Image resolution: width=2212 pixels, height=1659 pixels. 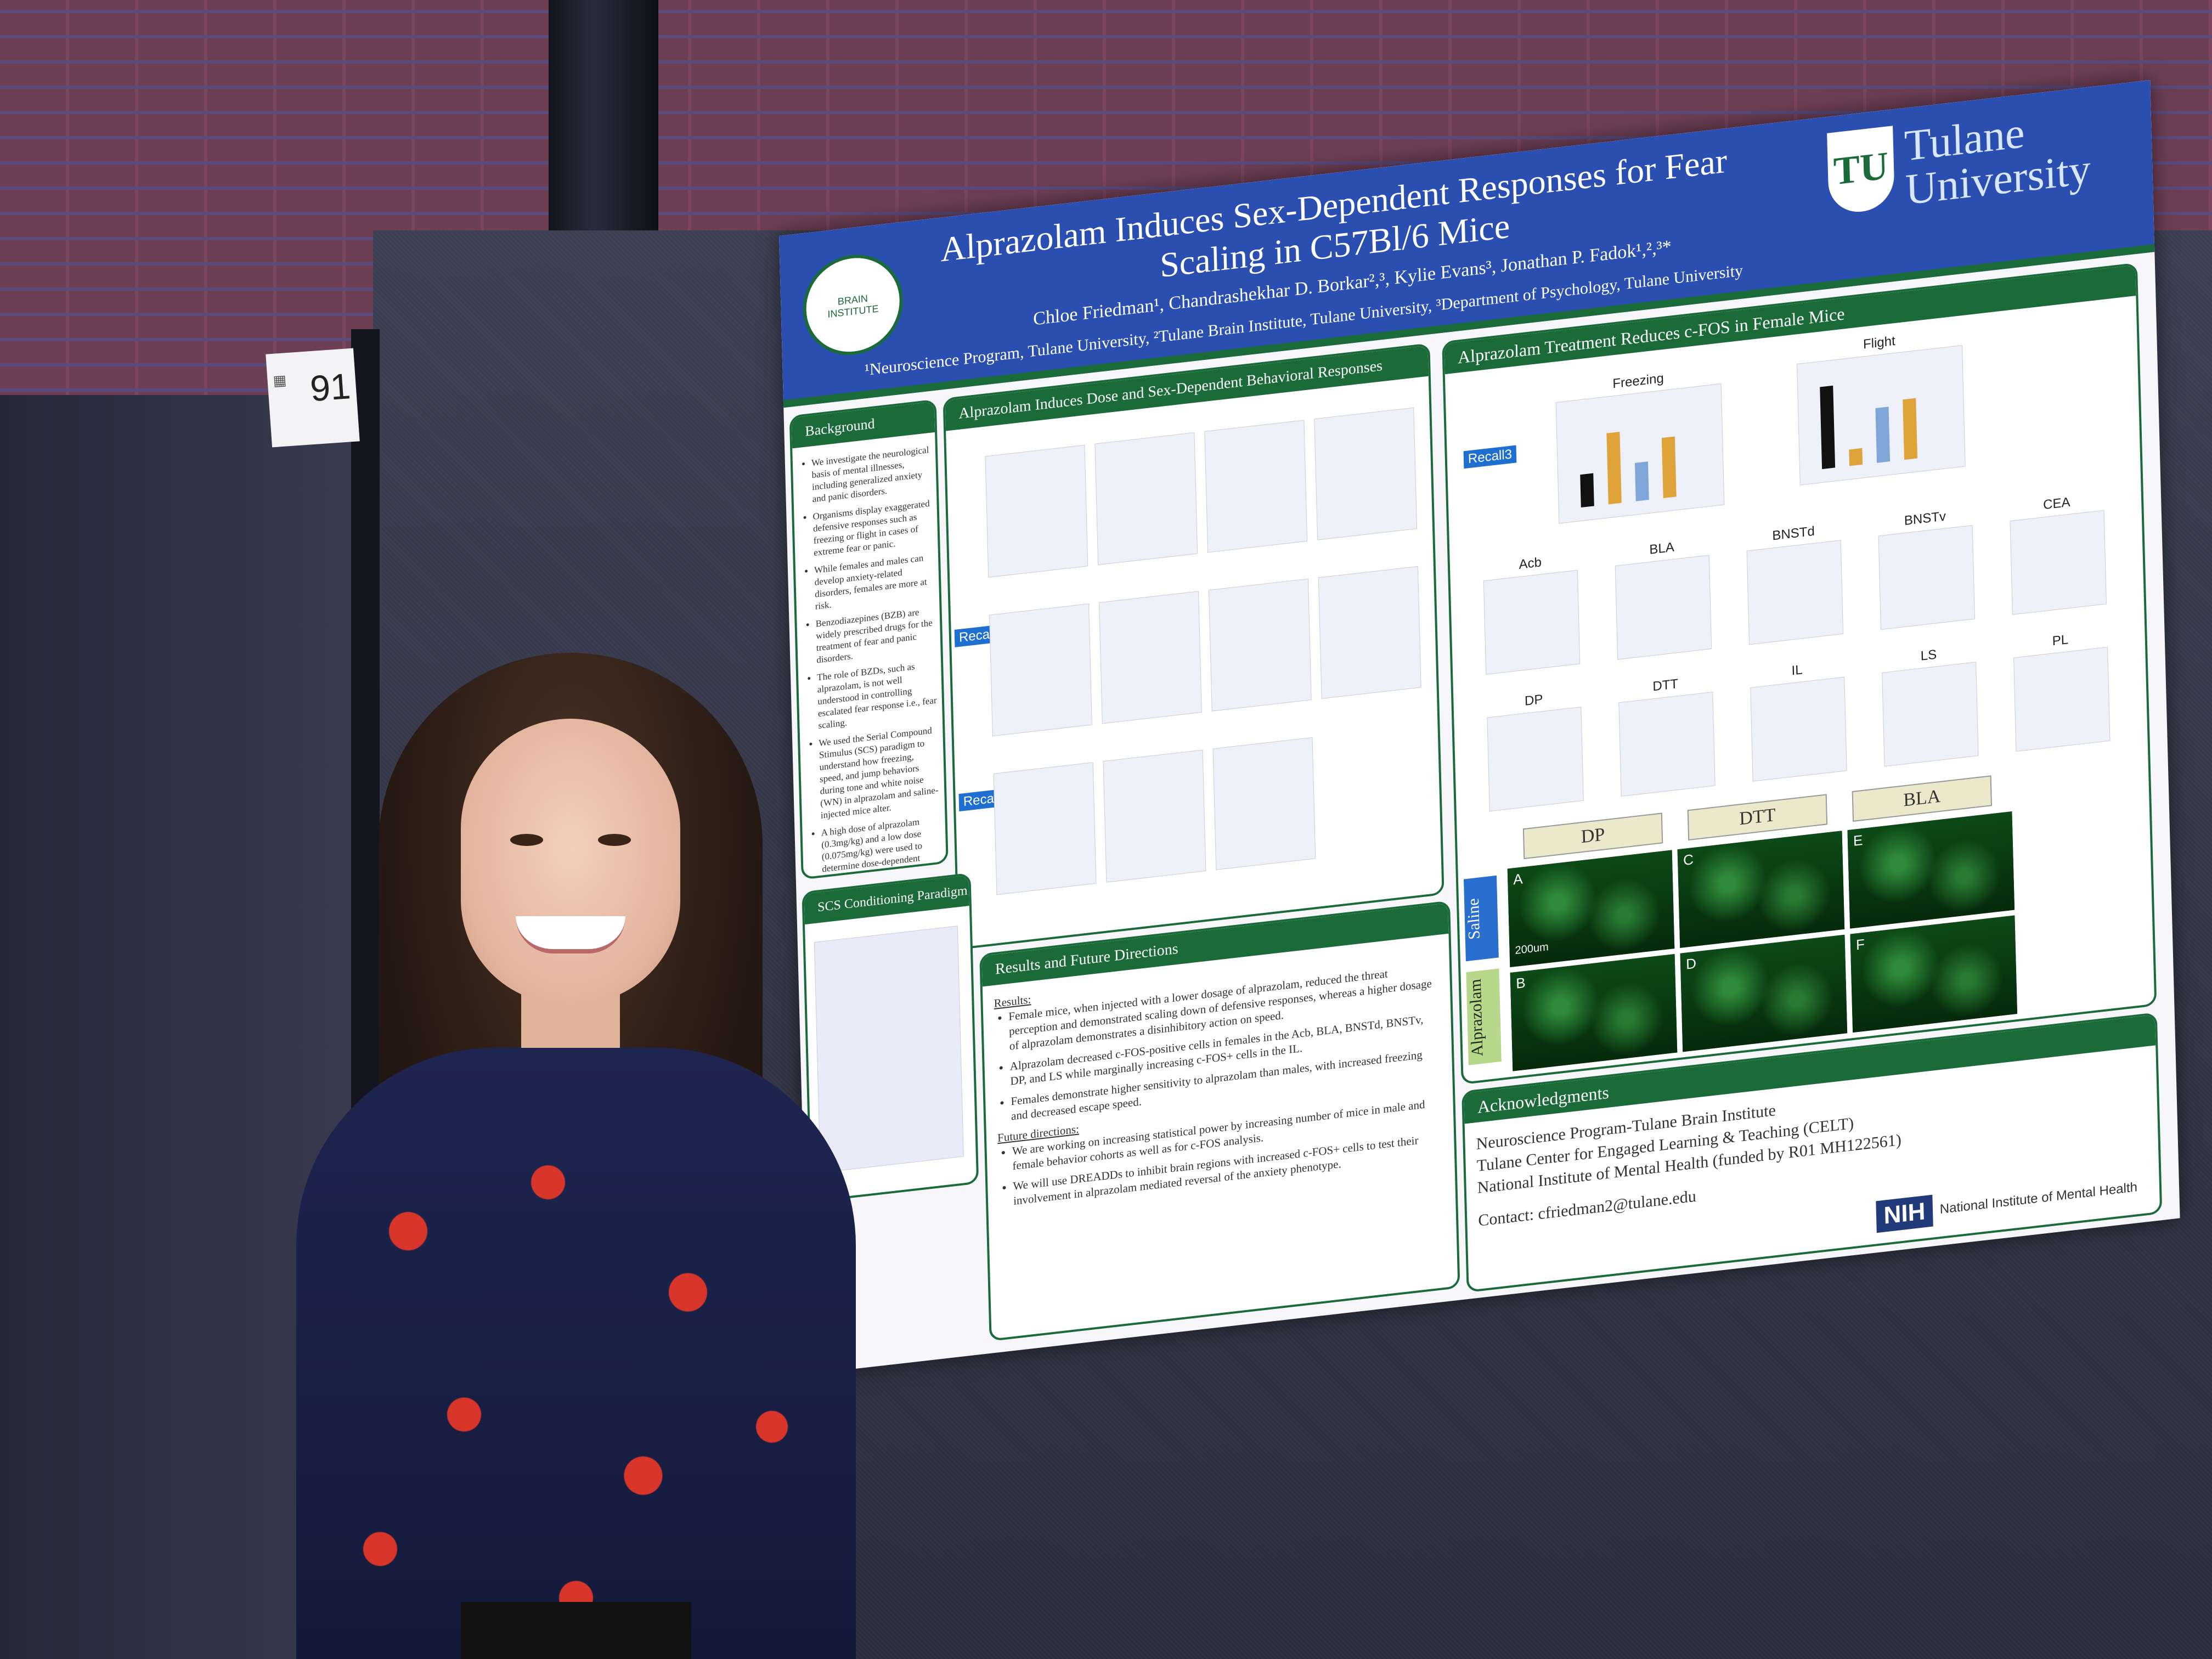 What do you see at coordinates (1638, 381) in the screenshot?
I see `freezing-chart-title: Freezing` at bounding box center [1638, 381].